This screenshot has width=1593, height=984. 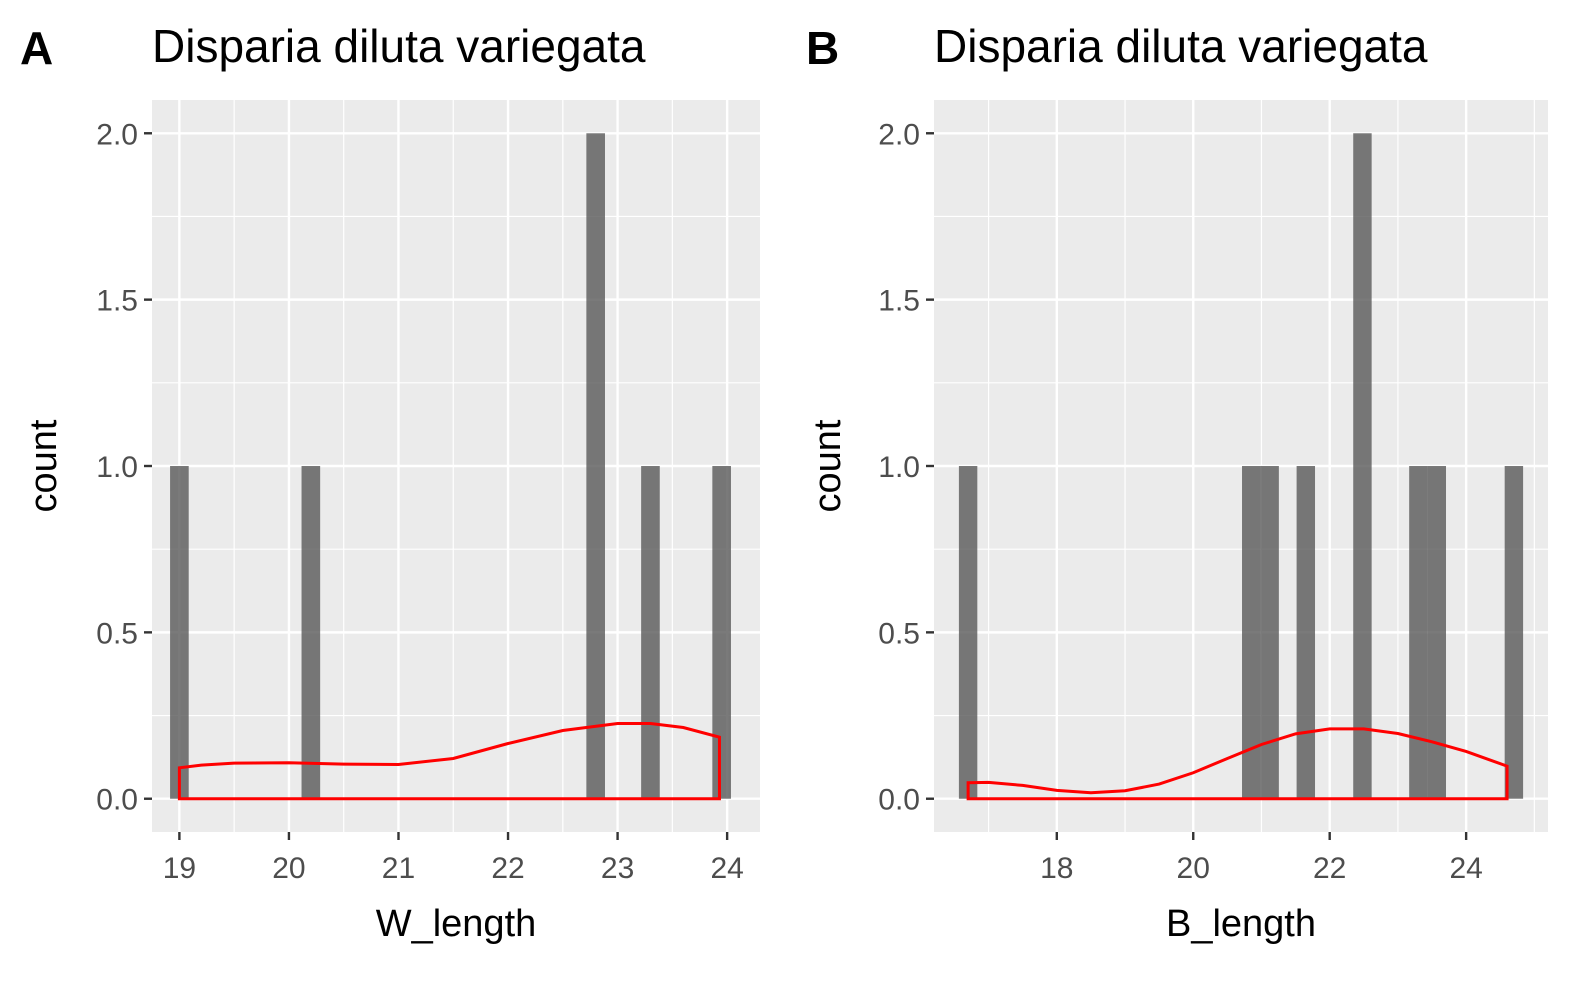 What do you see at coordinates (1261, 858) in the screenshot?
I see `x-axis-ticks: 18 20 22 24` at bounding box center [1261, 858].